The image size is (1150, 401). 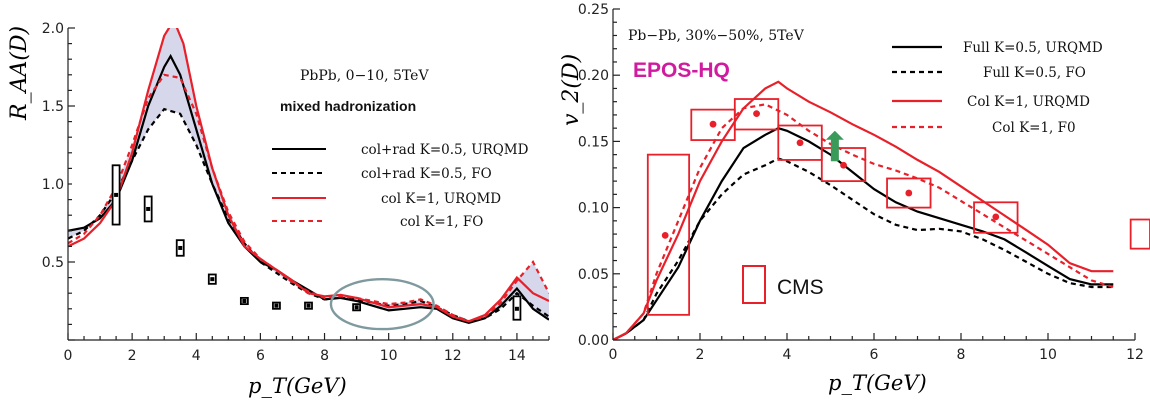 What do you see at coordinates (874, 355) in the screenshot?
I see `right-x-tick-label: 6` at bounding box center [874, 355].